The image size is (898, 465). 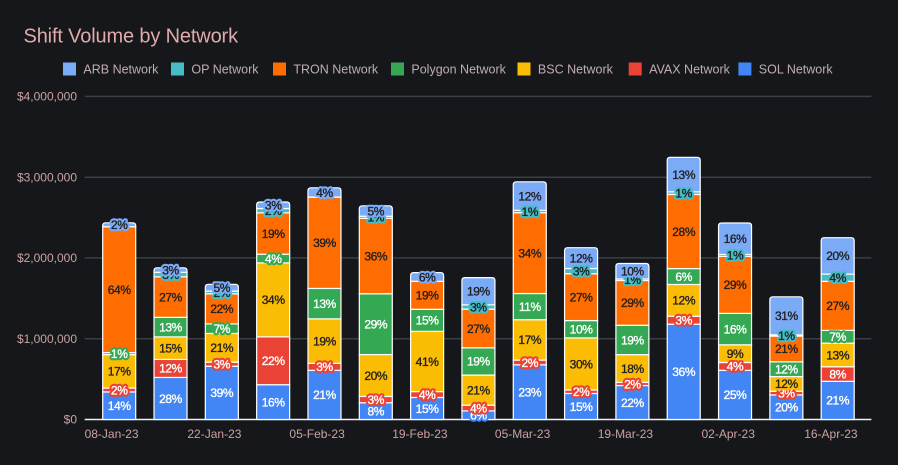 I want to click on svg-text: 19-Mar-23, so click(x=626, y=434).